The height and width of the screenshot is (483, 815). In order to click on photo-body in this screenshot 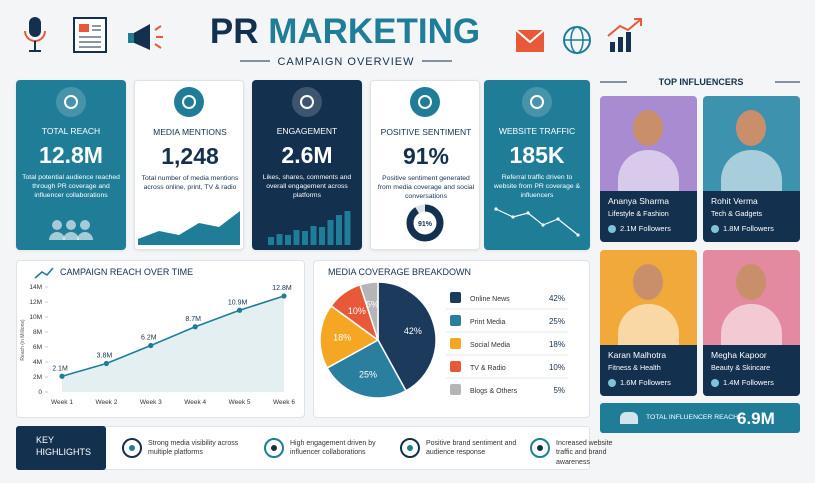, I will do `click(751, 326)`.